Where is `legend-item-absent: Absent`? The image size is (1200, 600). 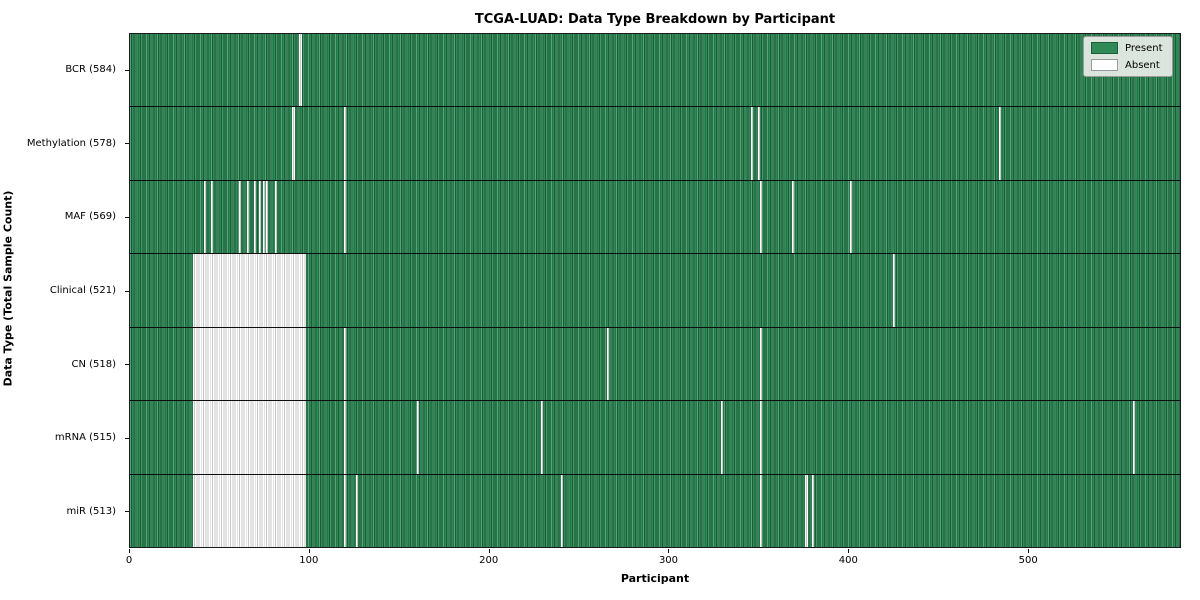
legend-item-absent: Absent is located at coordinates (1127, 65).